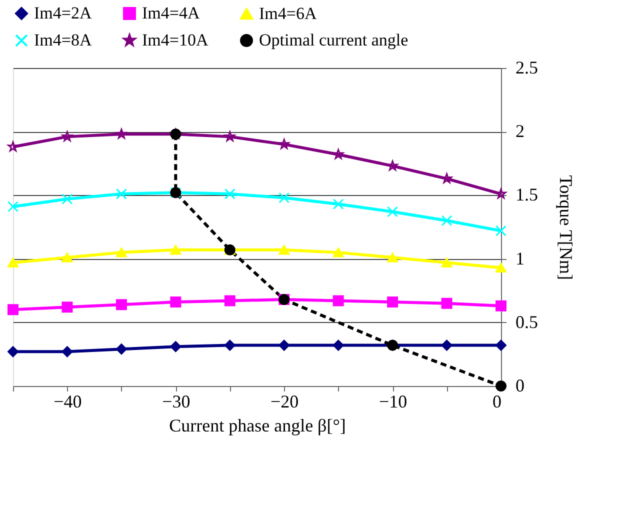  I want to click on x-axis-title: Current phase angle β[°], so click(257, 426).